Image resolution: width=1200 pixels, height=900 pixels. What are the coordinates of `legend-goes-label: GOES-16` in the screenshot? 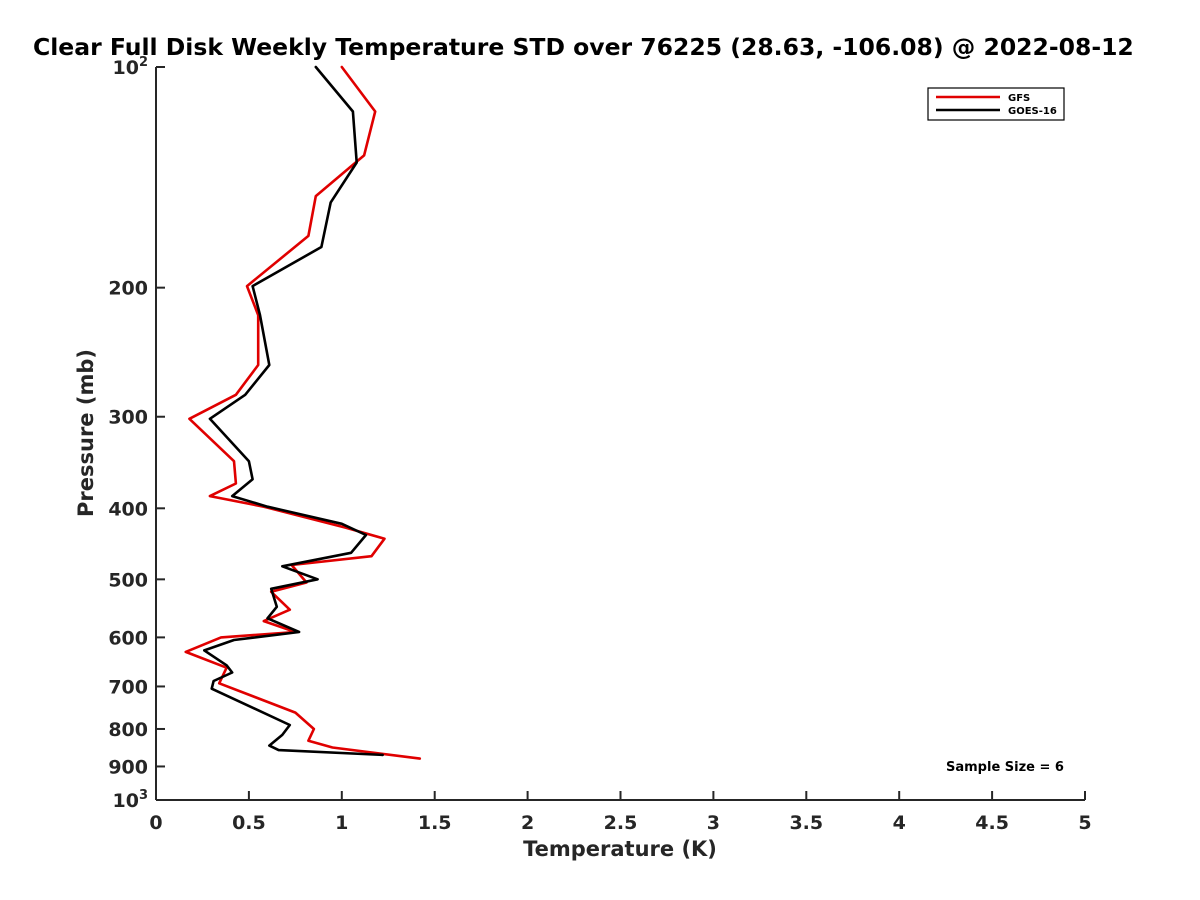 It's located at (1032, 111).